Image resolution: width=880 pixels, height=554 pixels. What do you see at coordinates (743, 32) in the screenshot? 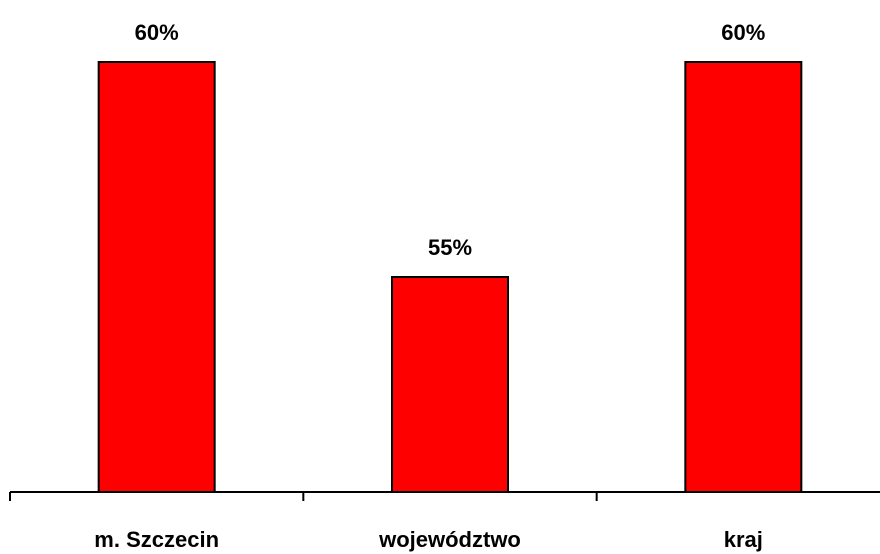
I see `value-label-2: 60%` at bounding box center [743, 32].